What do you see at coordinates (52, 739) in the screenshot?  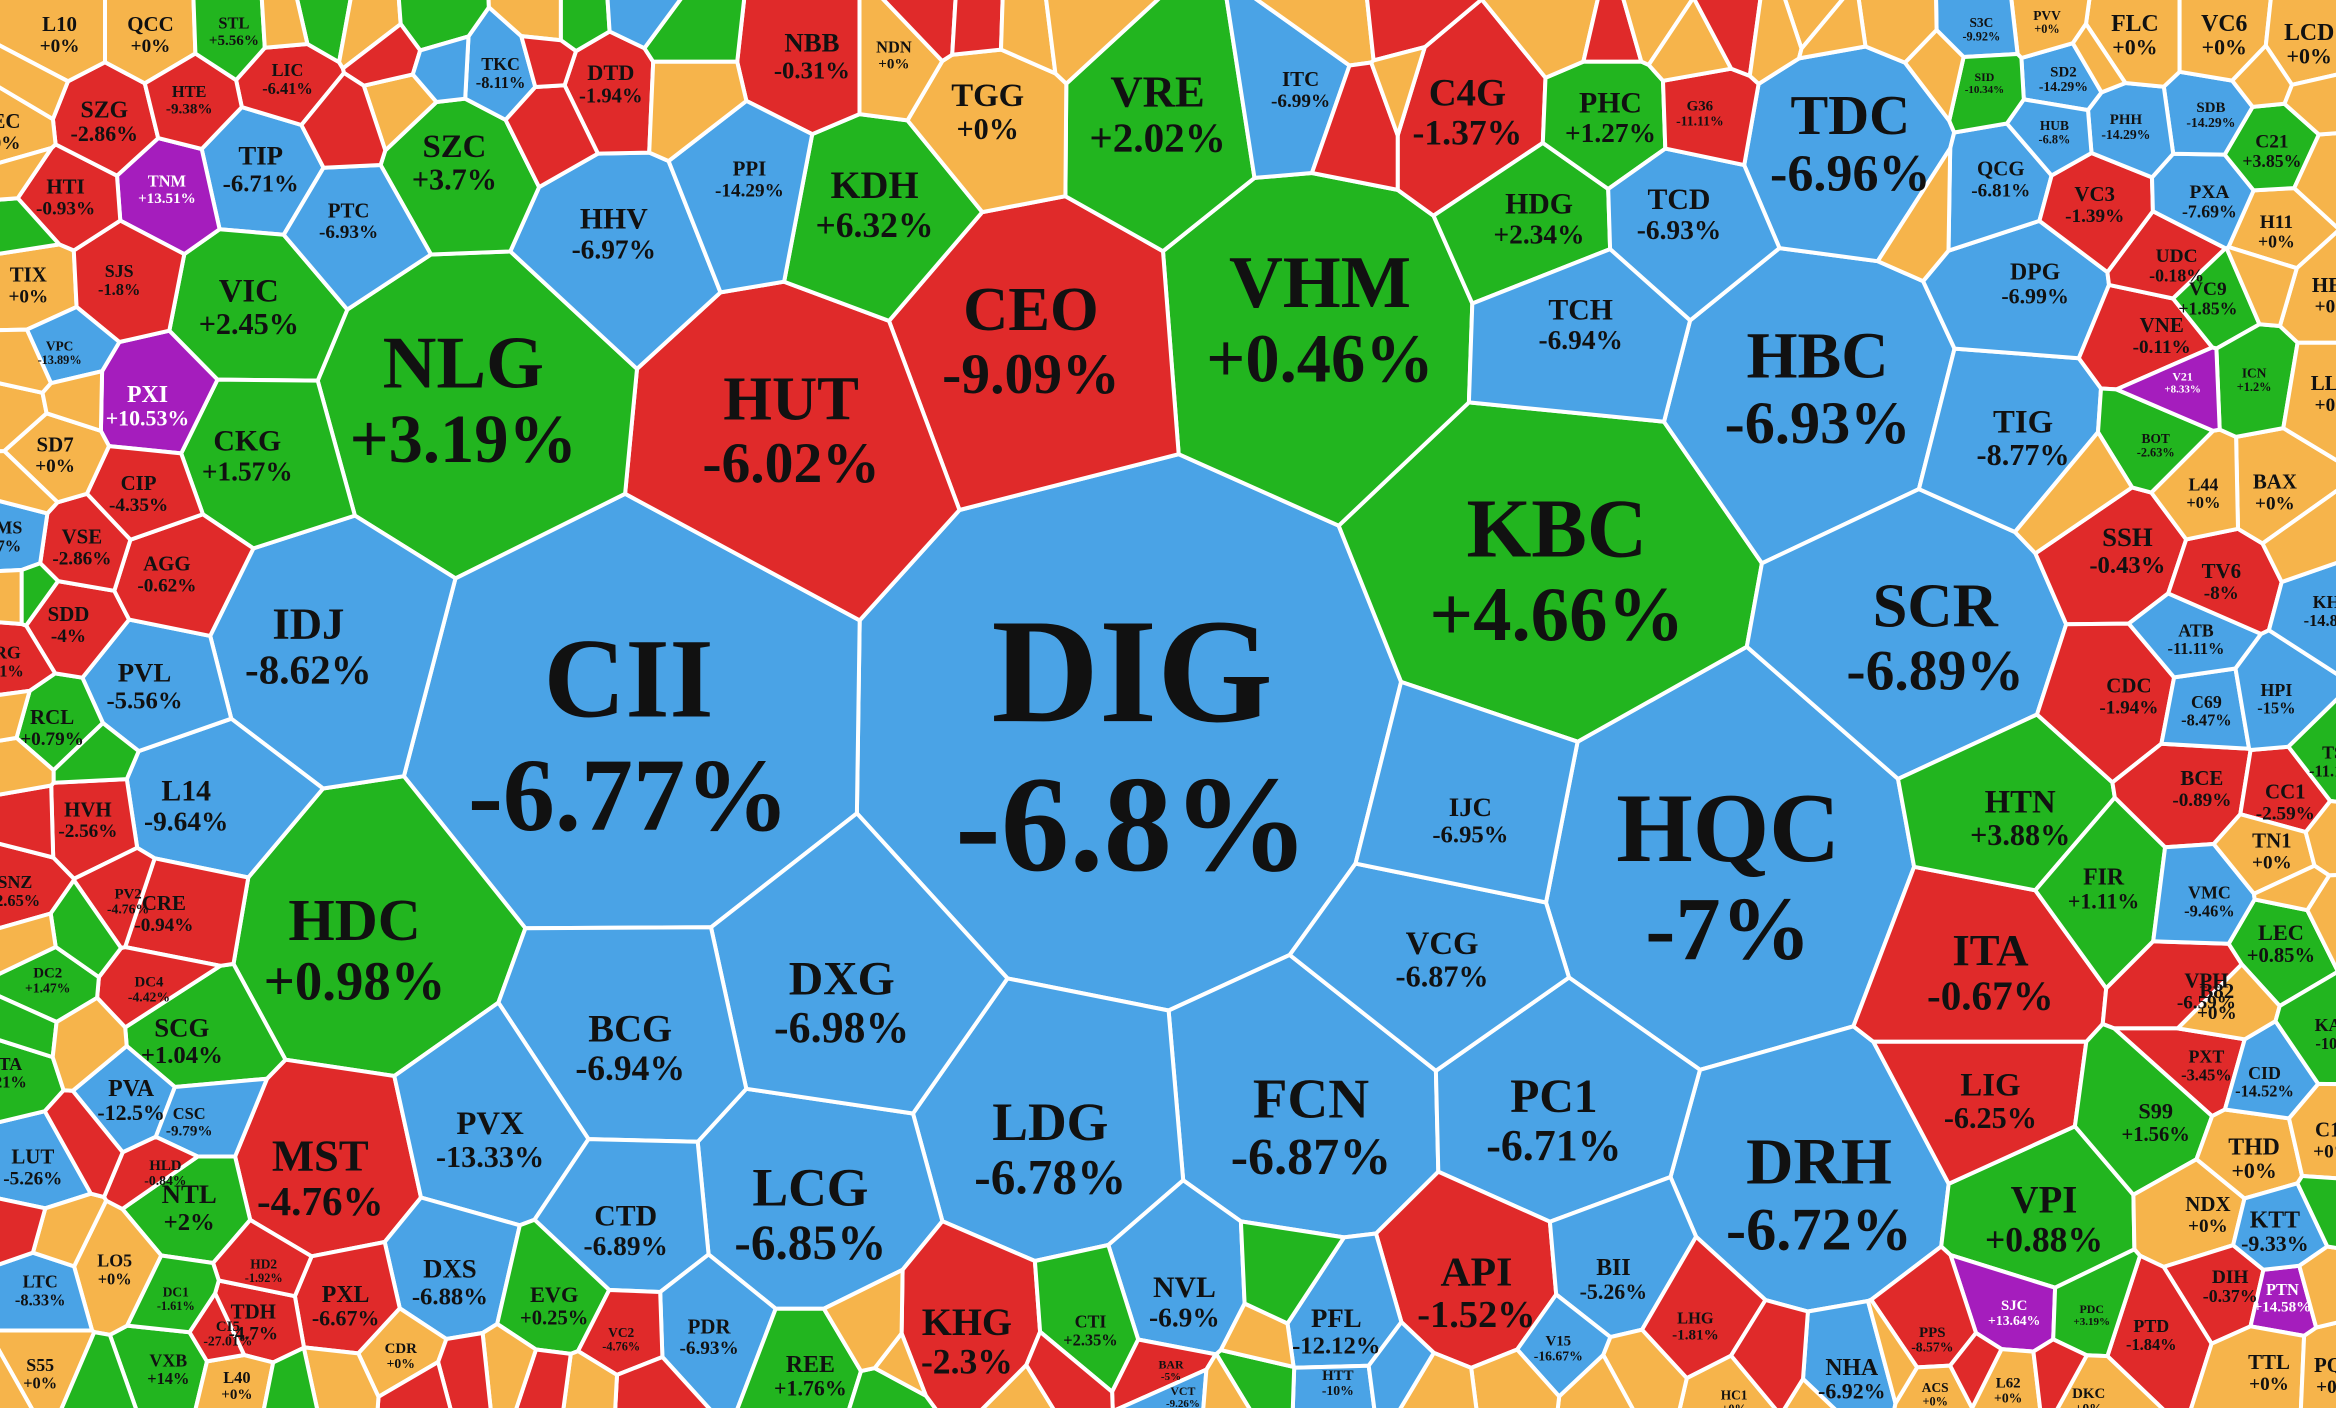 I see `change-label: +0.79%` at bounding box center [52, 739].